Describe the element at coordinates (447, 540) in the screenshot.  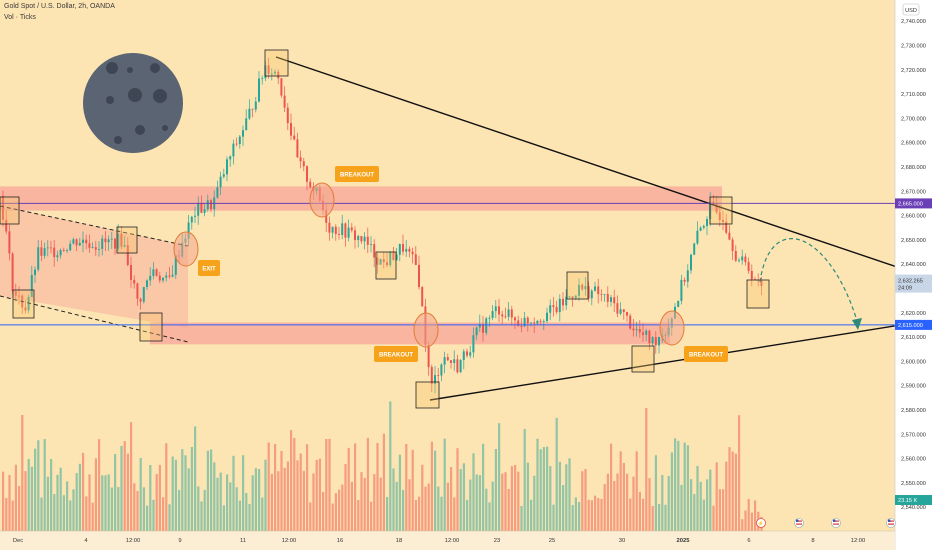
I see `time-axis-panel` at that location.